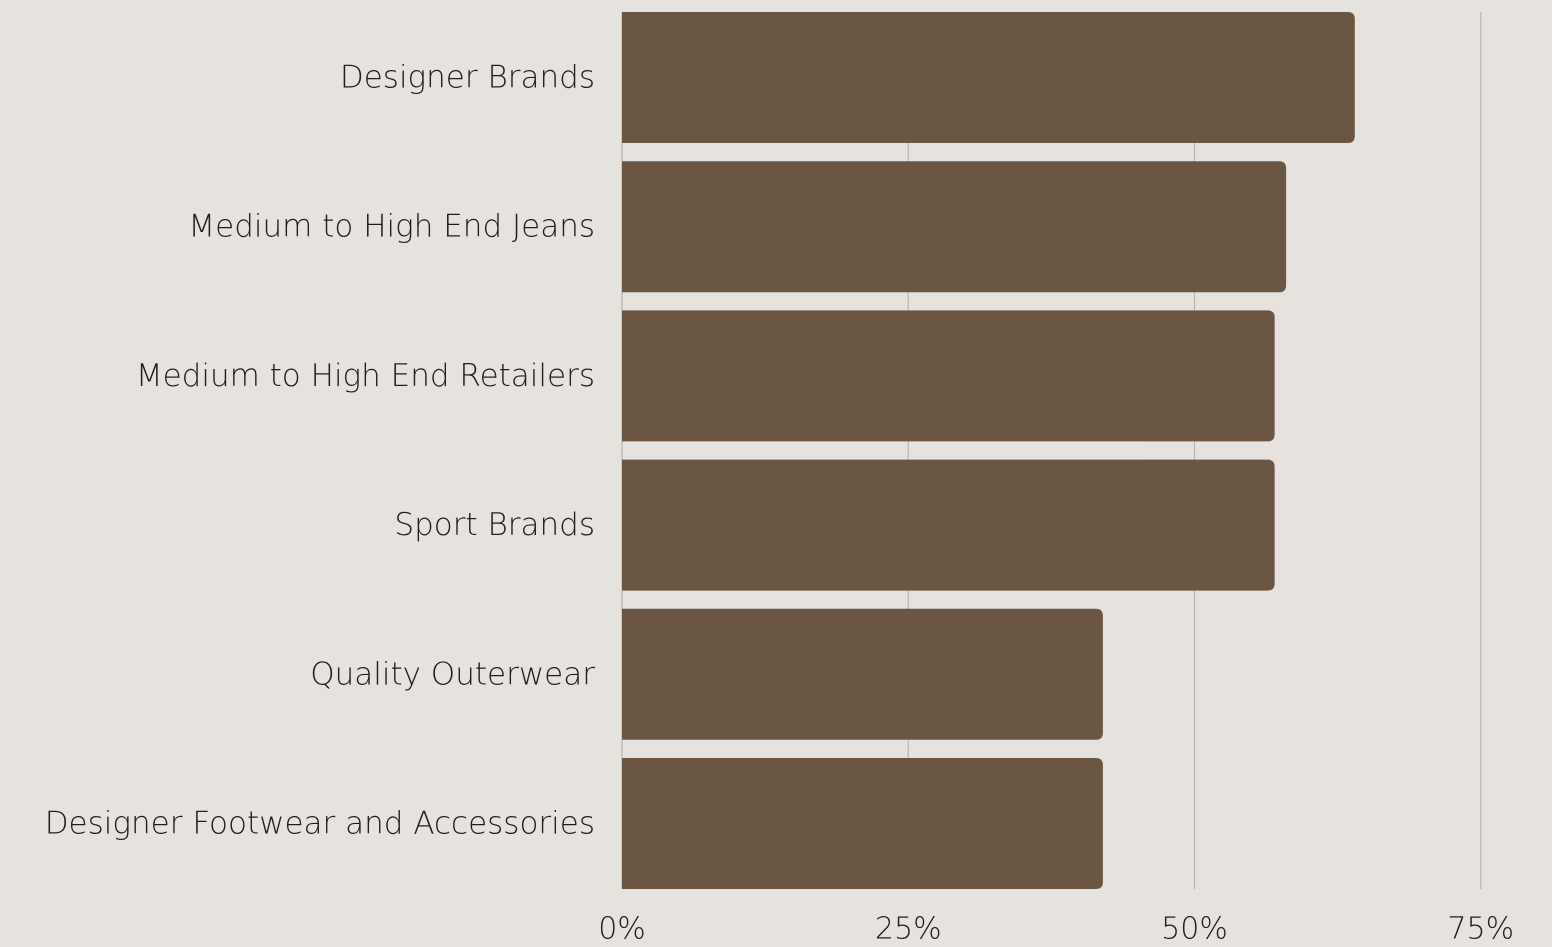  What do you see at coordinates (467, 78) in the screenshot?
I see `category-label-0: Designer Brands` at bounding box center [467, 78].